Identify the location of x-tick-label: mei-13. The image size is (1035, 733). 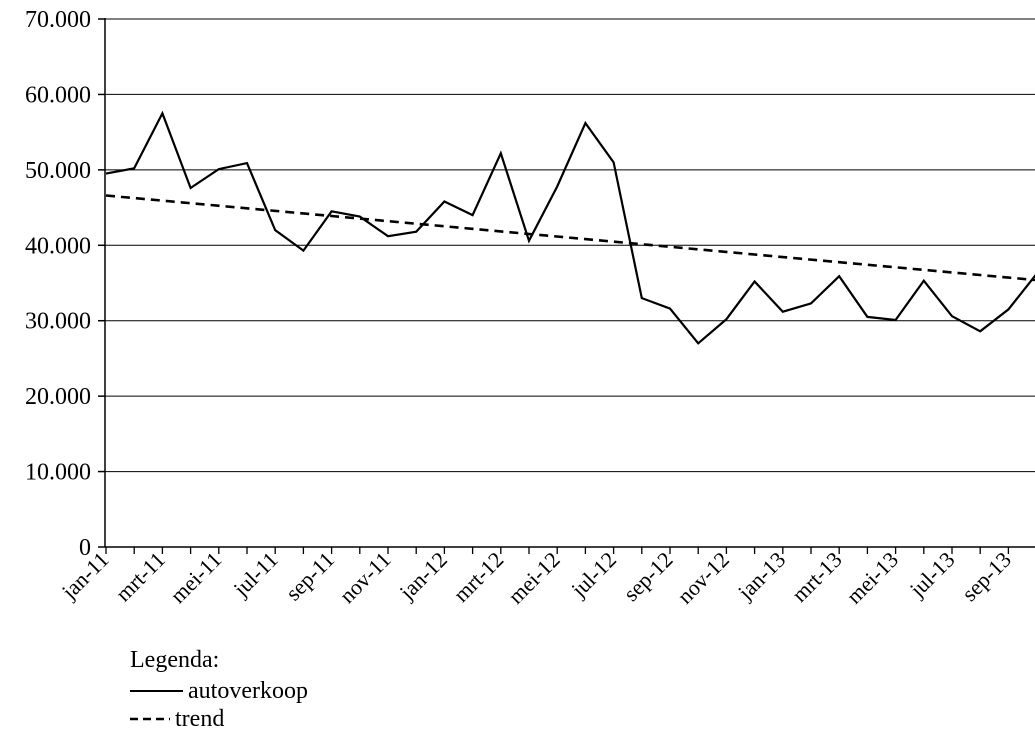
(872, 578).